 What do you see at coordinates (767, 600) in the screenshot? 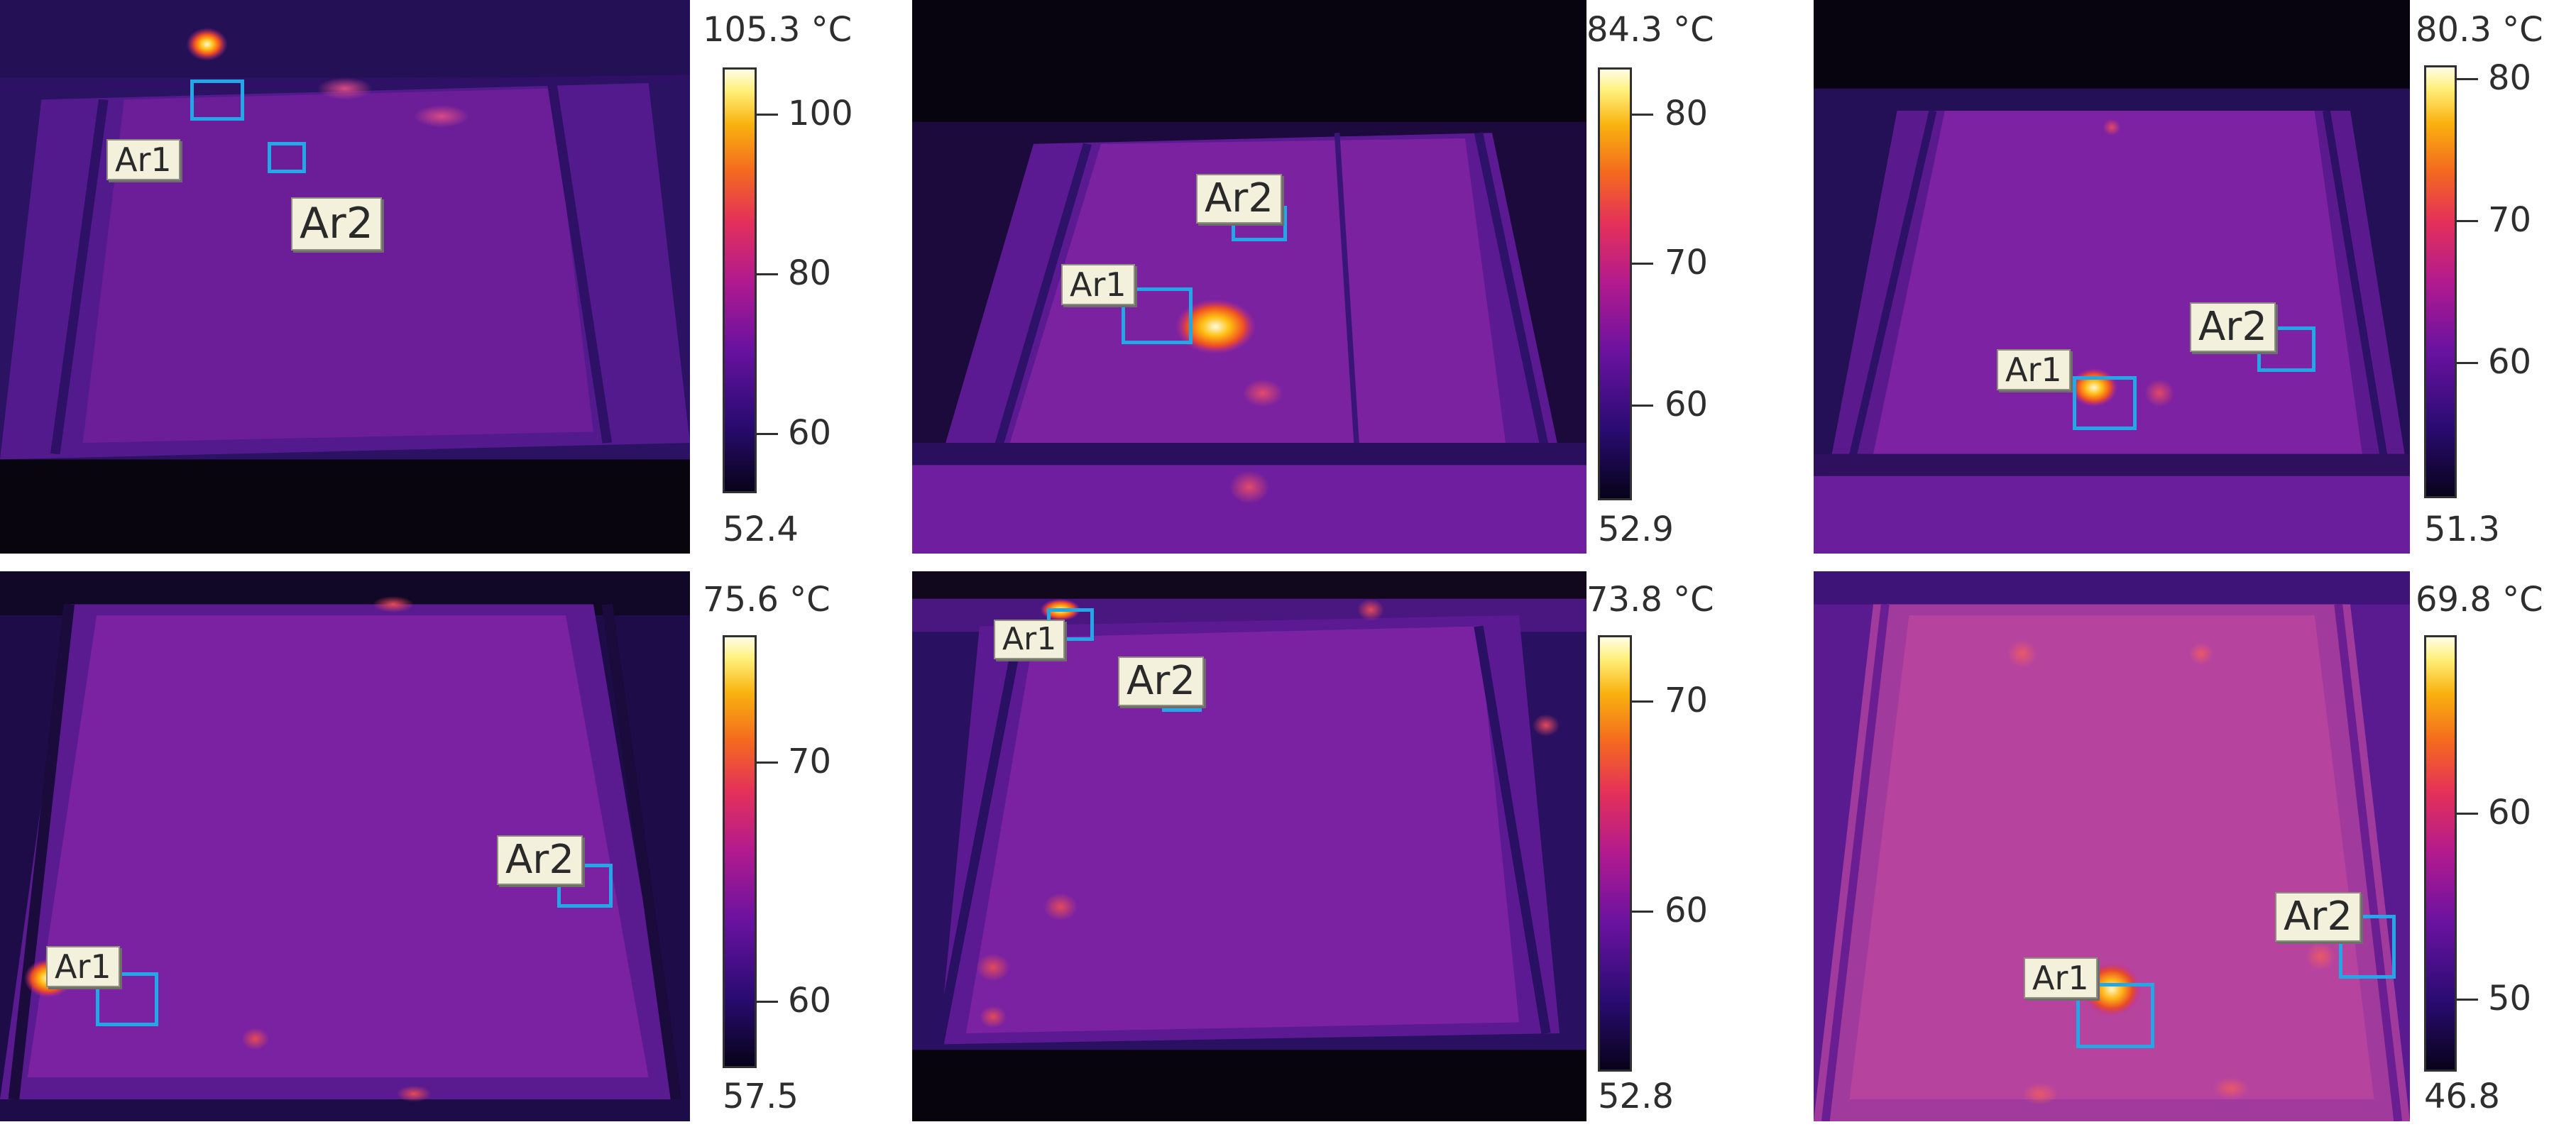
I see `scale-max-label: 75.6 °C` at bounding box center [767, 600].